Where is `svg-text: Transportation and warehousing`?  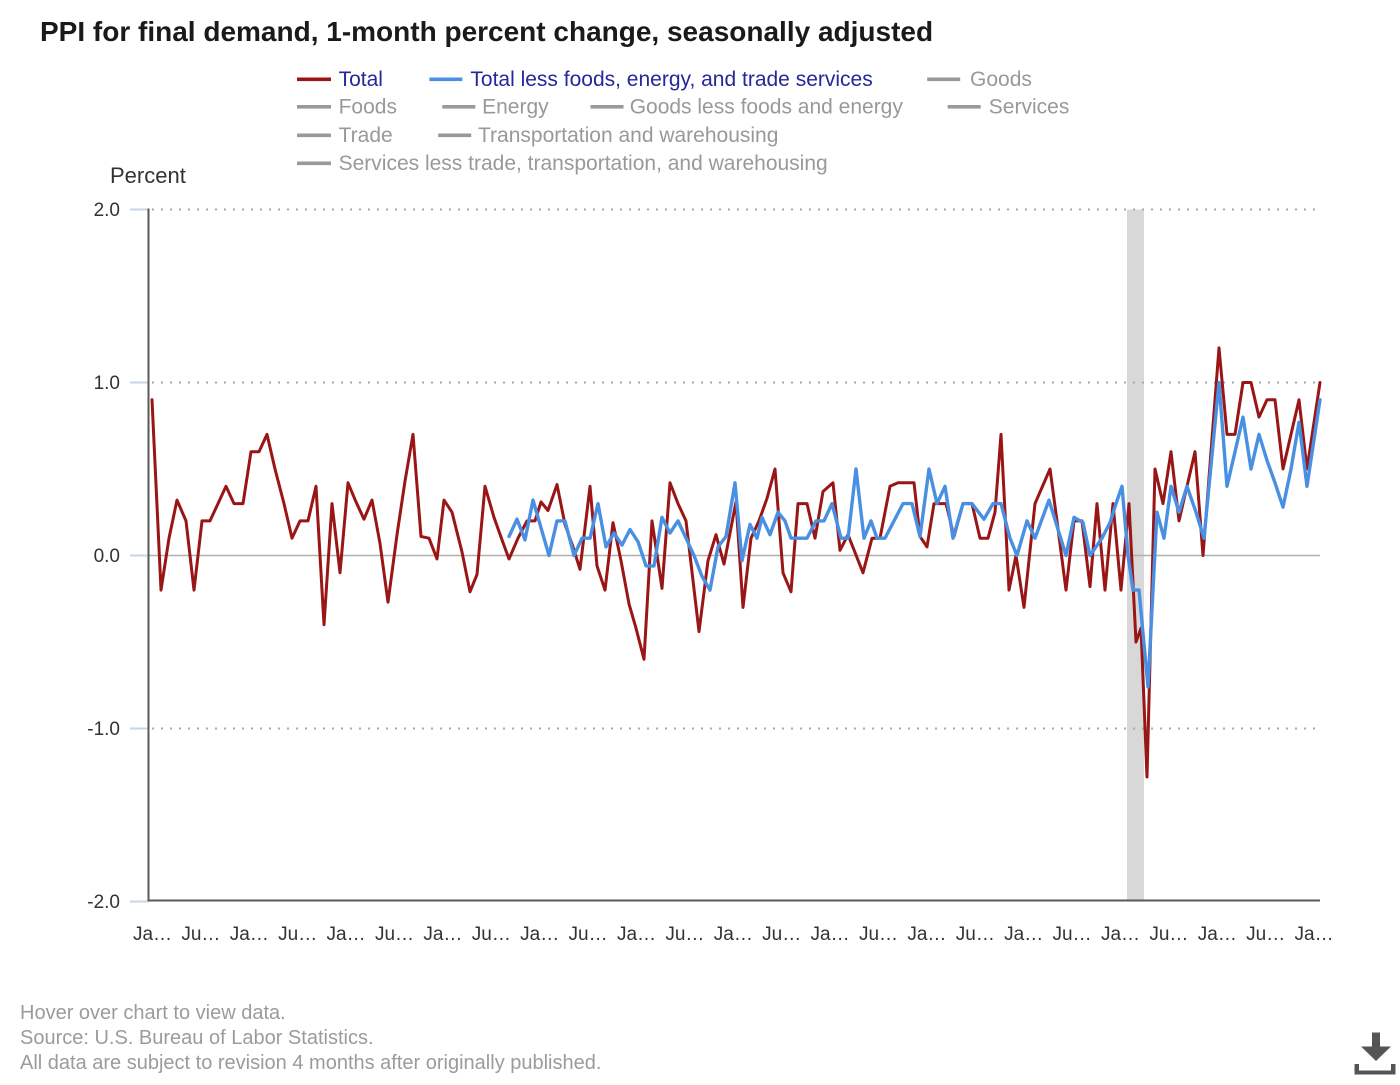 svg-text: Transportation and warehousing is located at coordinates (628, 135).